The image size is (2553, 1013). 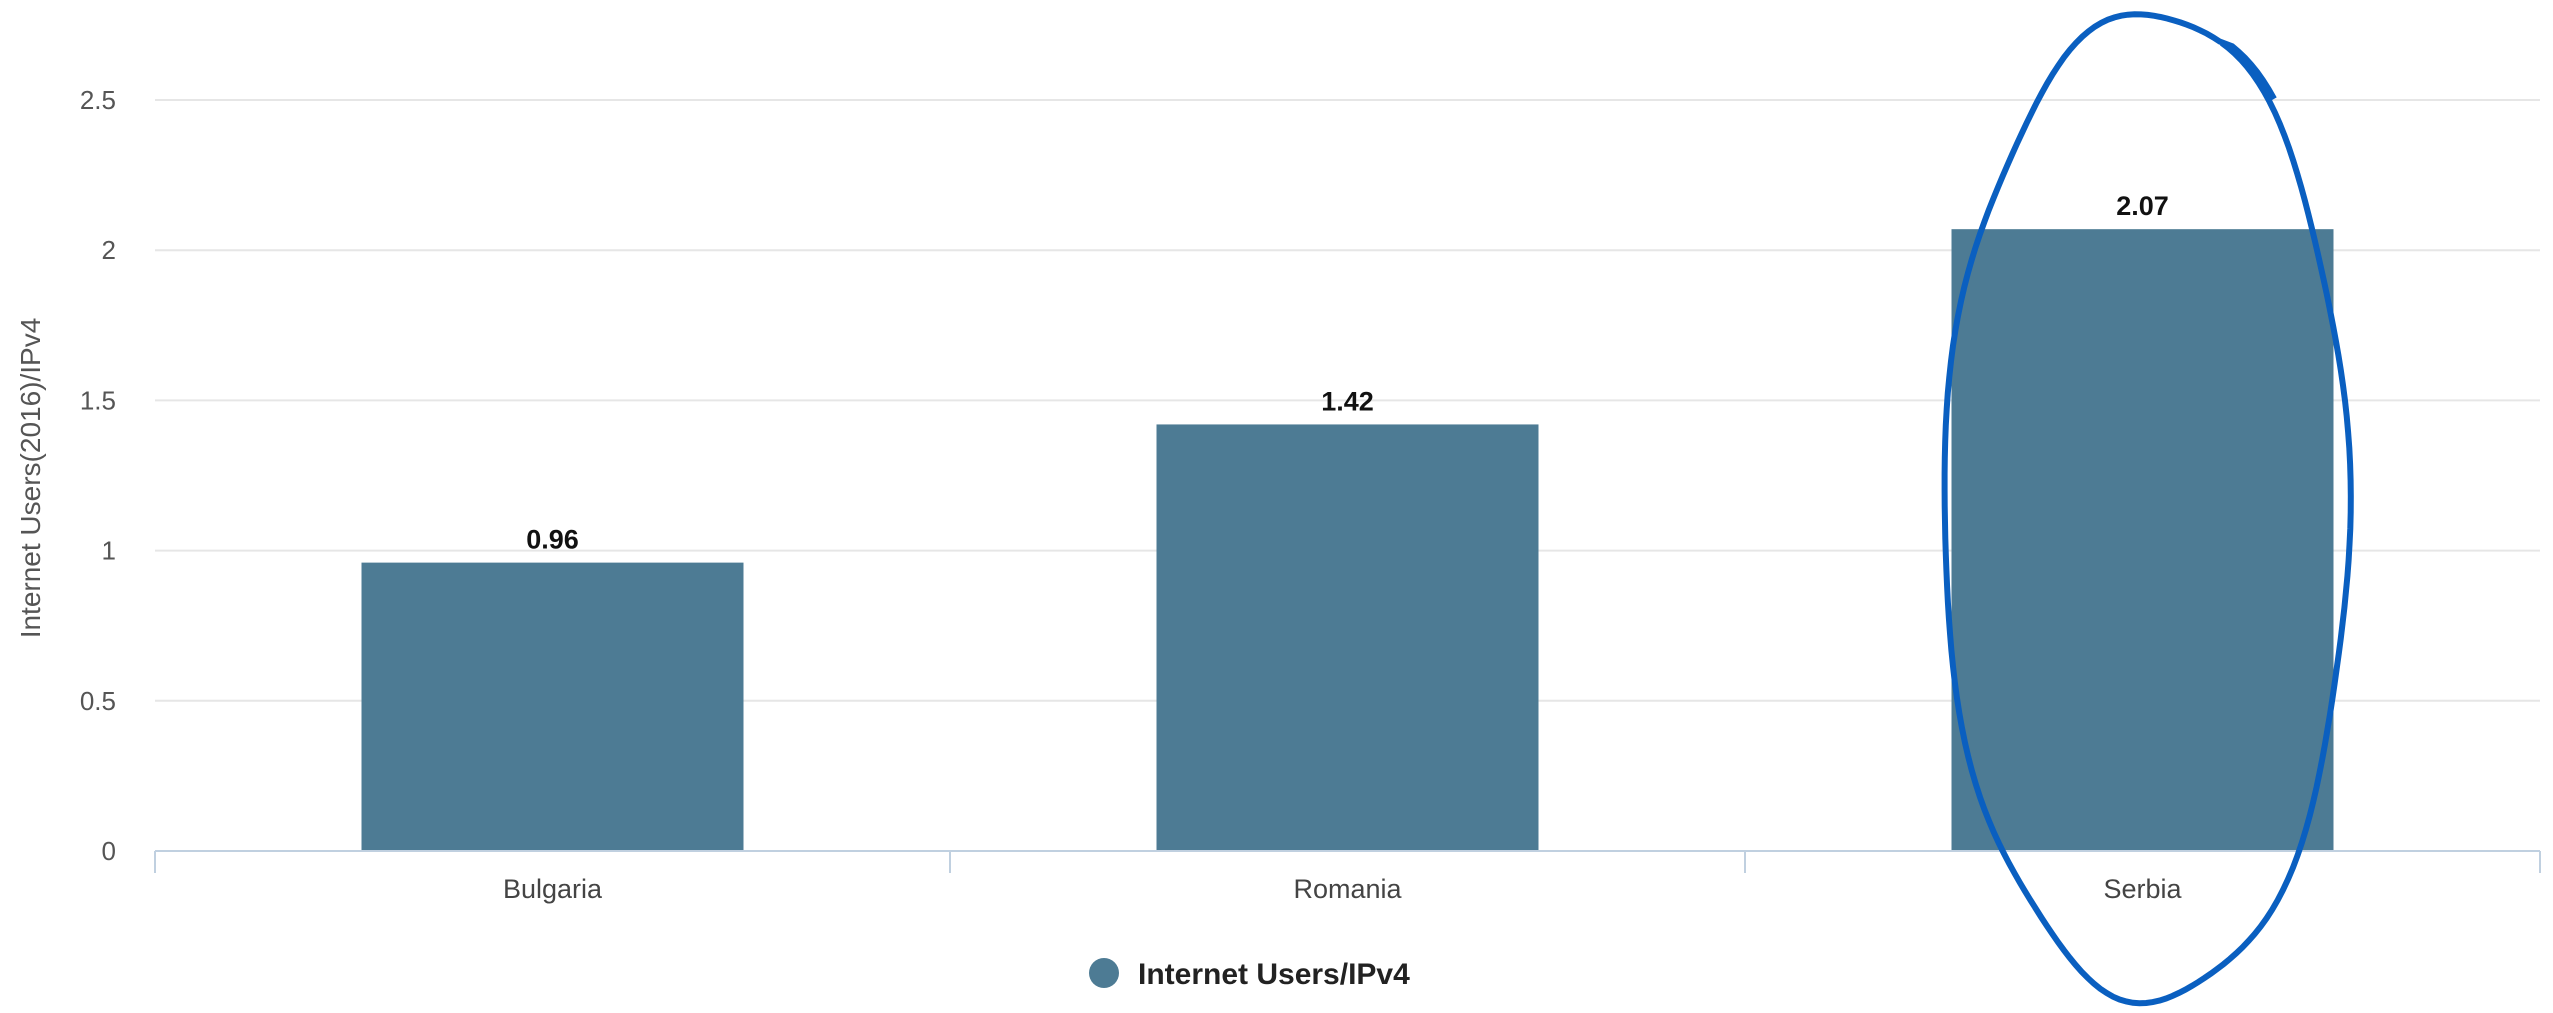 What do you see at coordinates (109, 851) in the screenshot?
I see `y-tick-label: 0` at bounding box center [109, 851].